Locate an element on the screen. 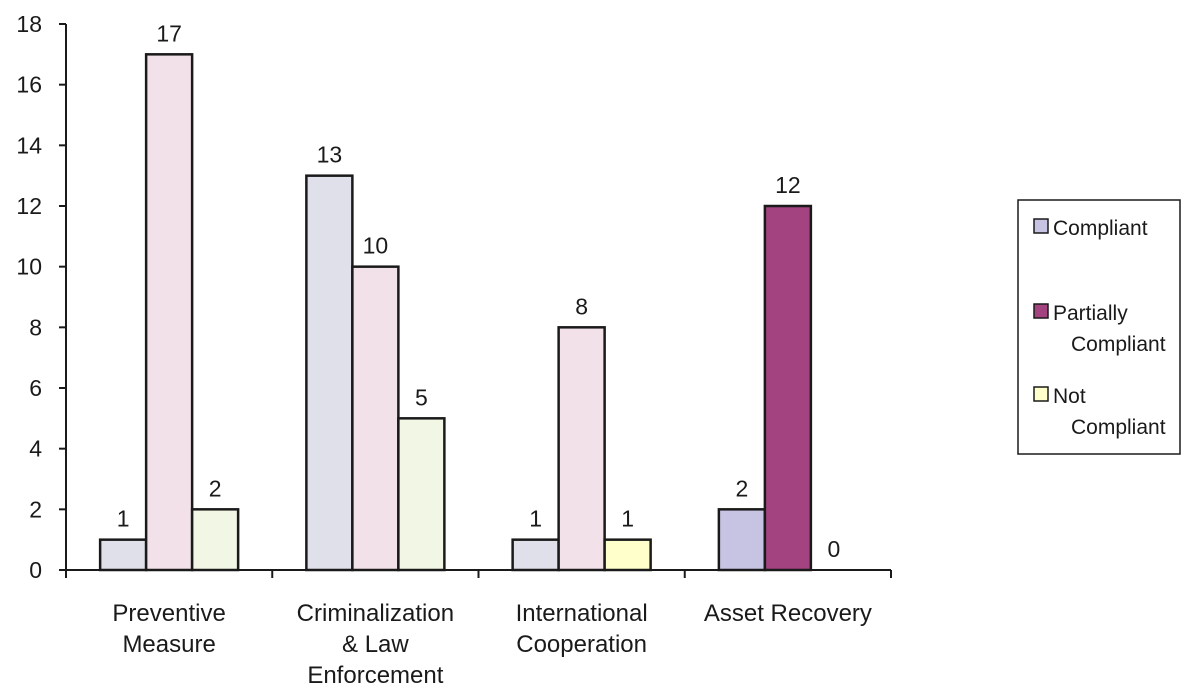  x-category-label: Criminalization is located at coordinates (375, 613).